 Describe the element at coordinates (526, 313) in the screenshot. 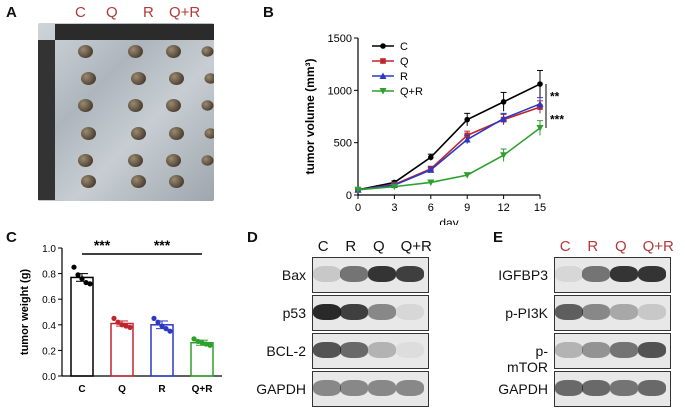

I see `blot-row-label: p-PI3K` at that location.